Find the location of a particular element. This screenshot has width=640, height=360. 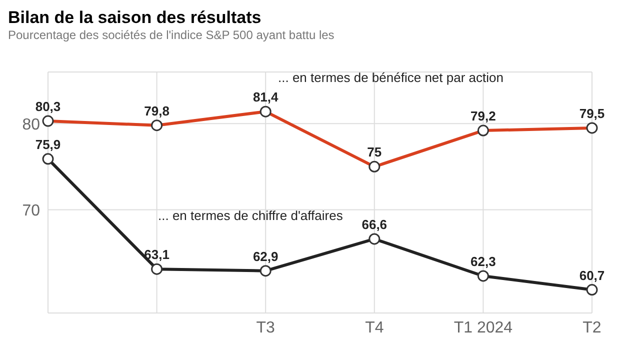

data-label: 75,9 is located at coordinates (48, 144).